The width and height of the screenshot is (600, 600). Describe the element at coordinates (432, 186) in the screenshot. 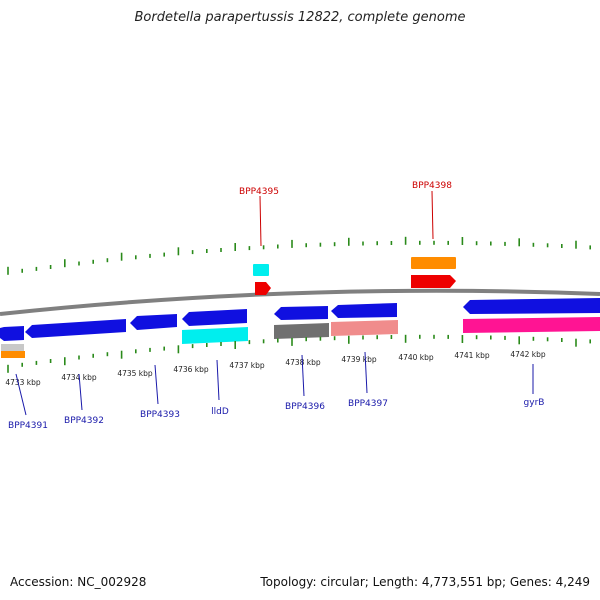

I see `label-bpp4398: BPP4398` at that location.